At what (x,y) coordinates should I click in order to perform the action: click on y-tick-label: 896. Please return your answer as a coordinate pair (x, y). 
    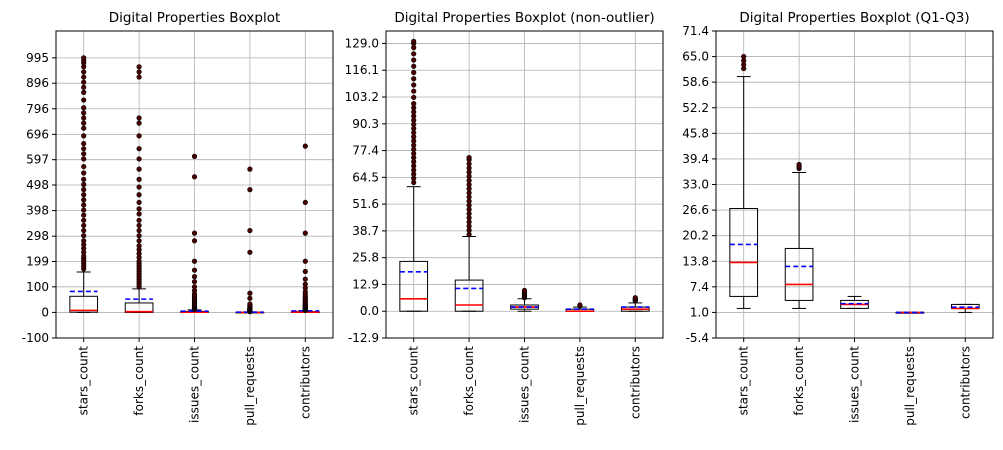
    Looking at the image, I should click on (37, 83).